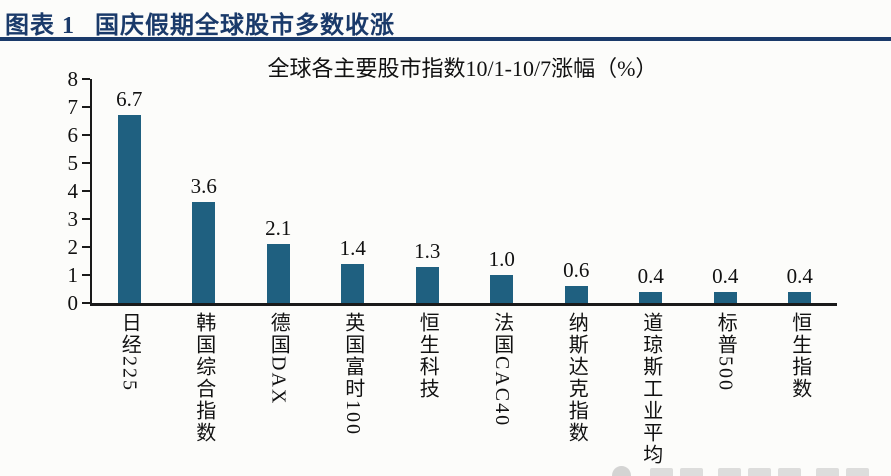 Image resolution: width=891 pixels, height=476 pixels. Describe the element at coordinates (445, 39) in the screenshot. I see `header-divider` at that location.